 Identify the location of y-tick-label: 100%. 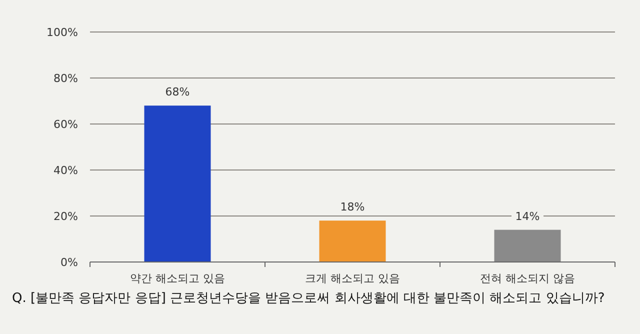
(62, 32).